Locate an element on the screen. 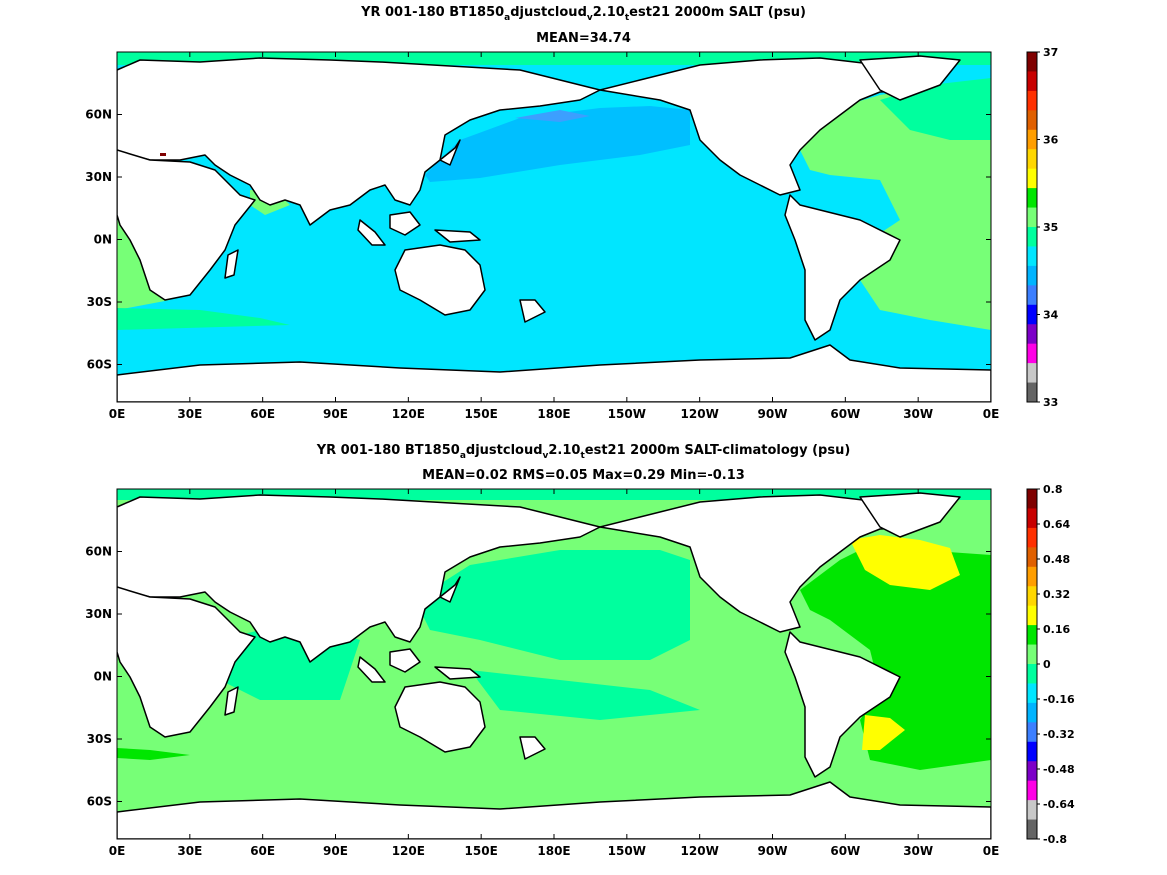 The height and width of the screenshot is (875, 1167). southern-ocean-band is located at coordinates (203, 319).